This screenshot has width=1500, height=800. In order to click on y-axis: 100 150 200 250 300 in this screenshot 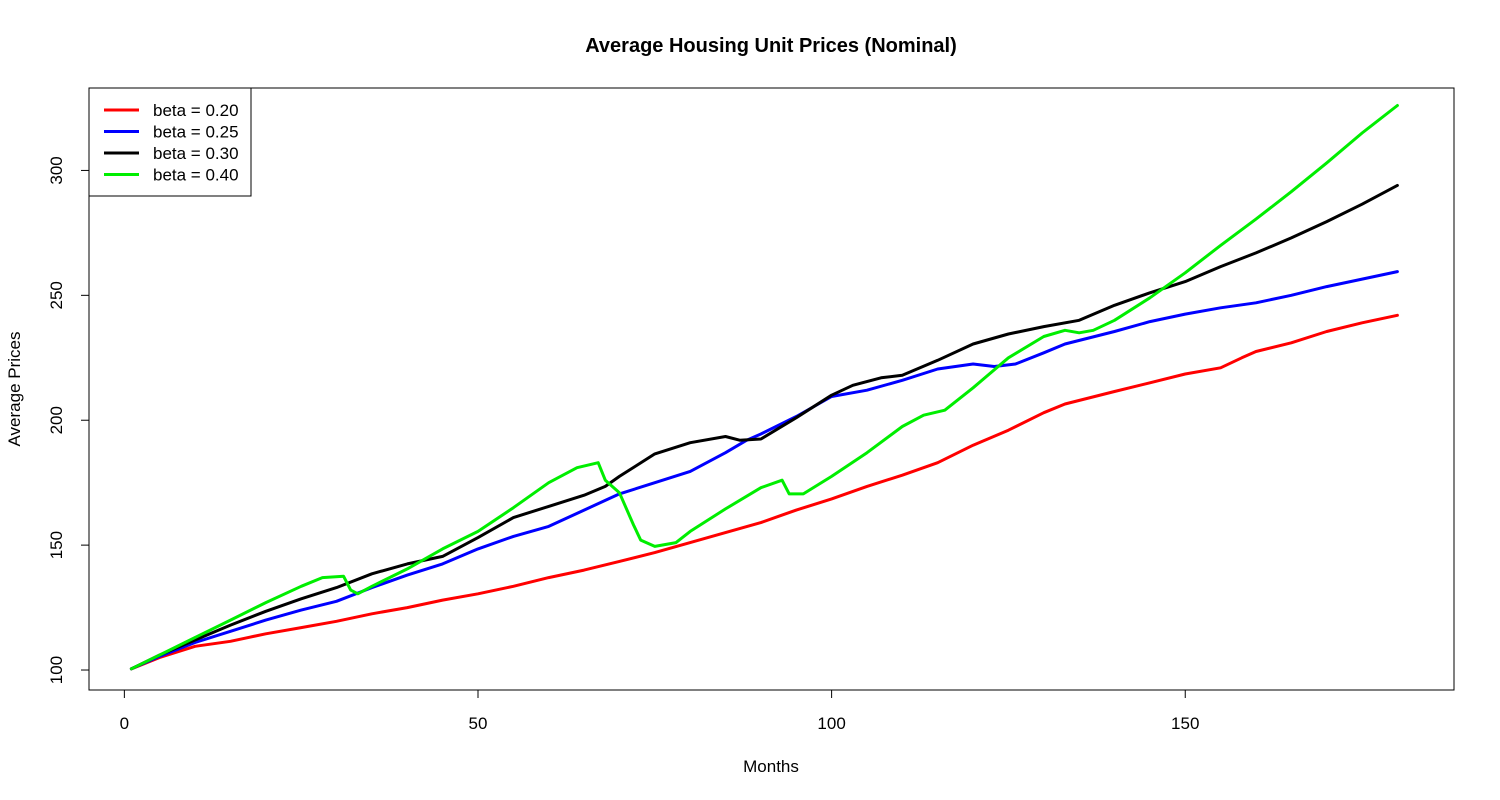, I will do `click(68, 420)`.